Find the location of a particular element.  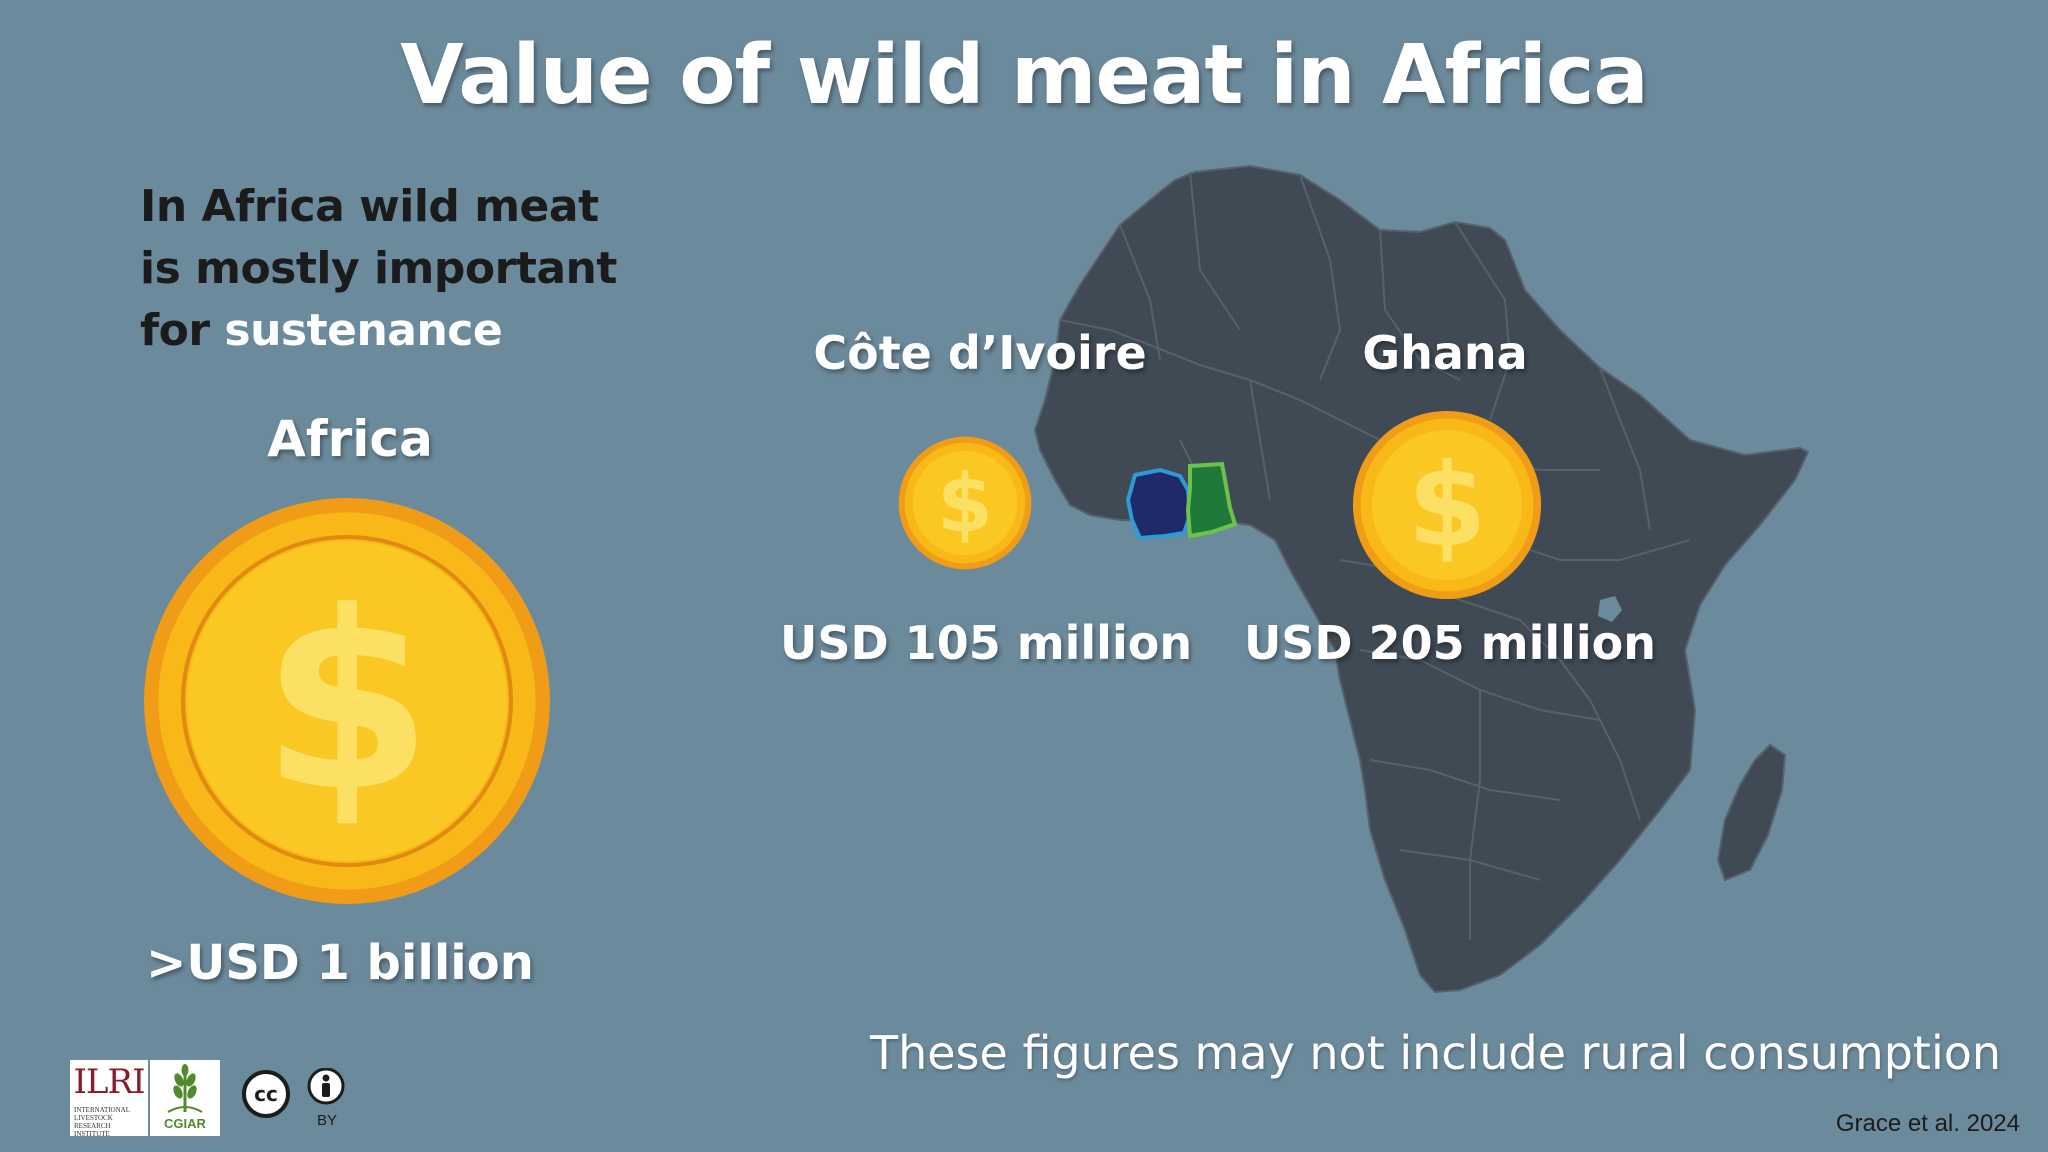

cote-divoire-value: USD 105 million is located at coordinates (986, 643).